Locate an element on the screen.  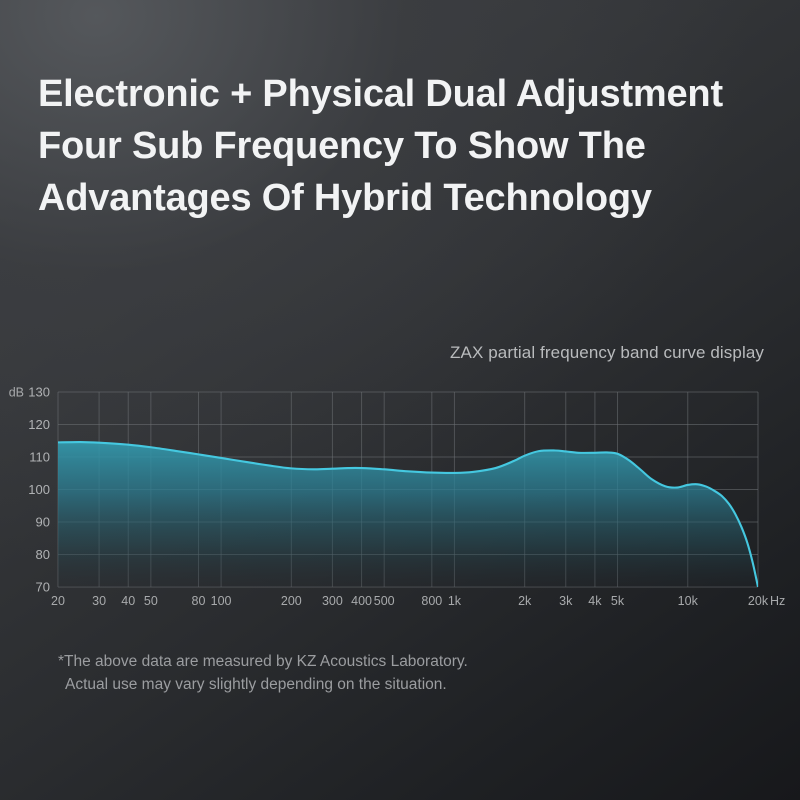
y-axis-tick-label: 100 is located at coordinates (39, 489).